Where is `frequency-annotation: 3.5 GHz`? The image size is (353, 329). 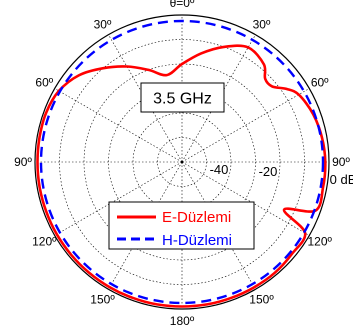 frequency-annotation: 3.5 GHz is located at coordinates (182, 99).